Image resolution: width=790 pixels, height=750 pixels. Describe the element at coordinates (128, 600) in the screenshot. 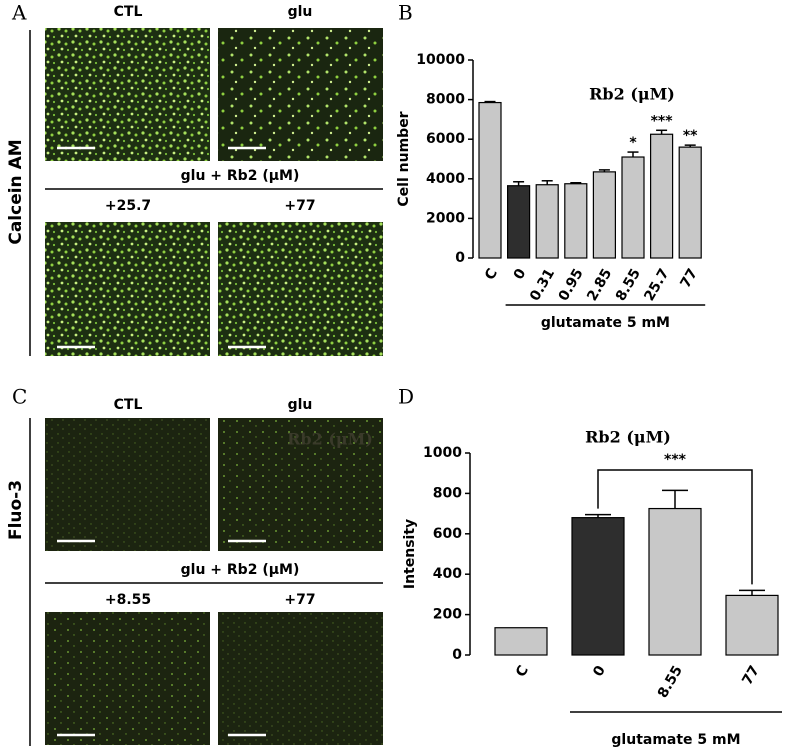

I see `image-label: +8.55` at that location.